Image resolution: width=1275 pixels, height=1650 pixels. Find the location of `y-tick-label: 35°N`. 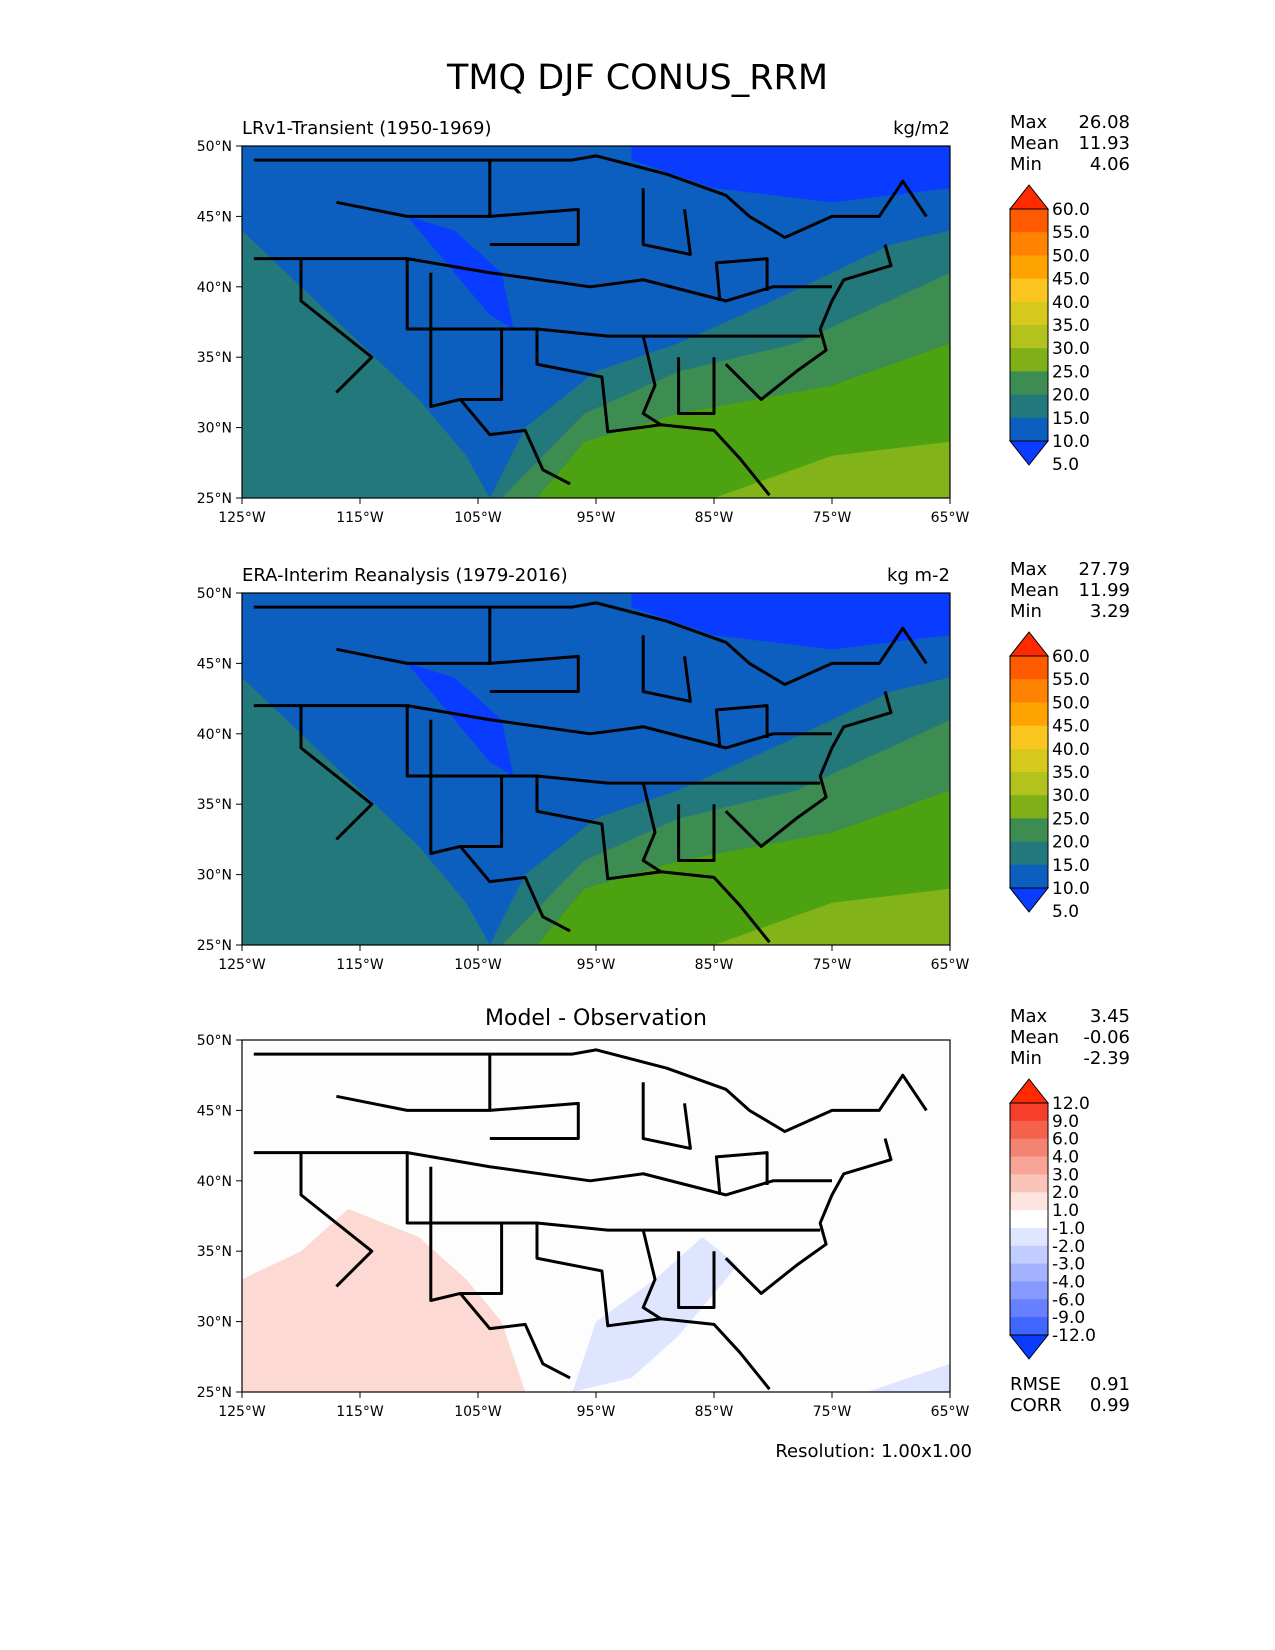

y-tick-label: 35°N is located at coordinates (214, 1252).